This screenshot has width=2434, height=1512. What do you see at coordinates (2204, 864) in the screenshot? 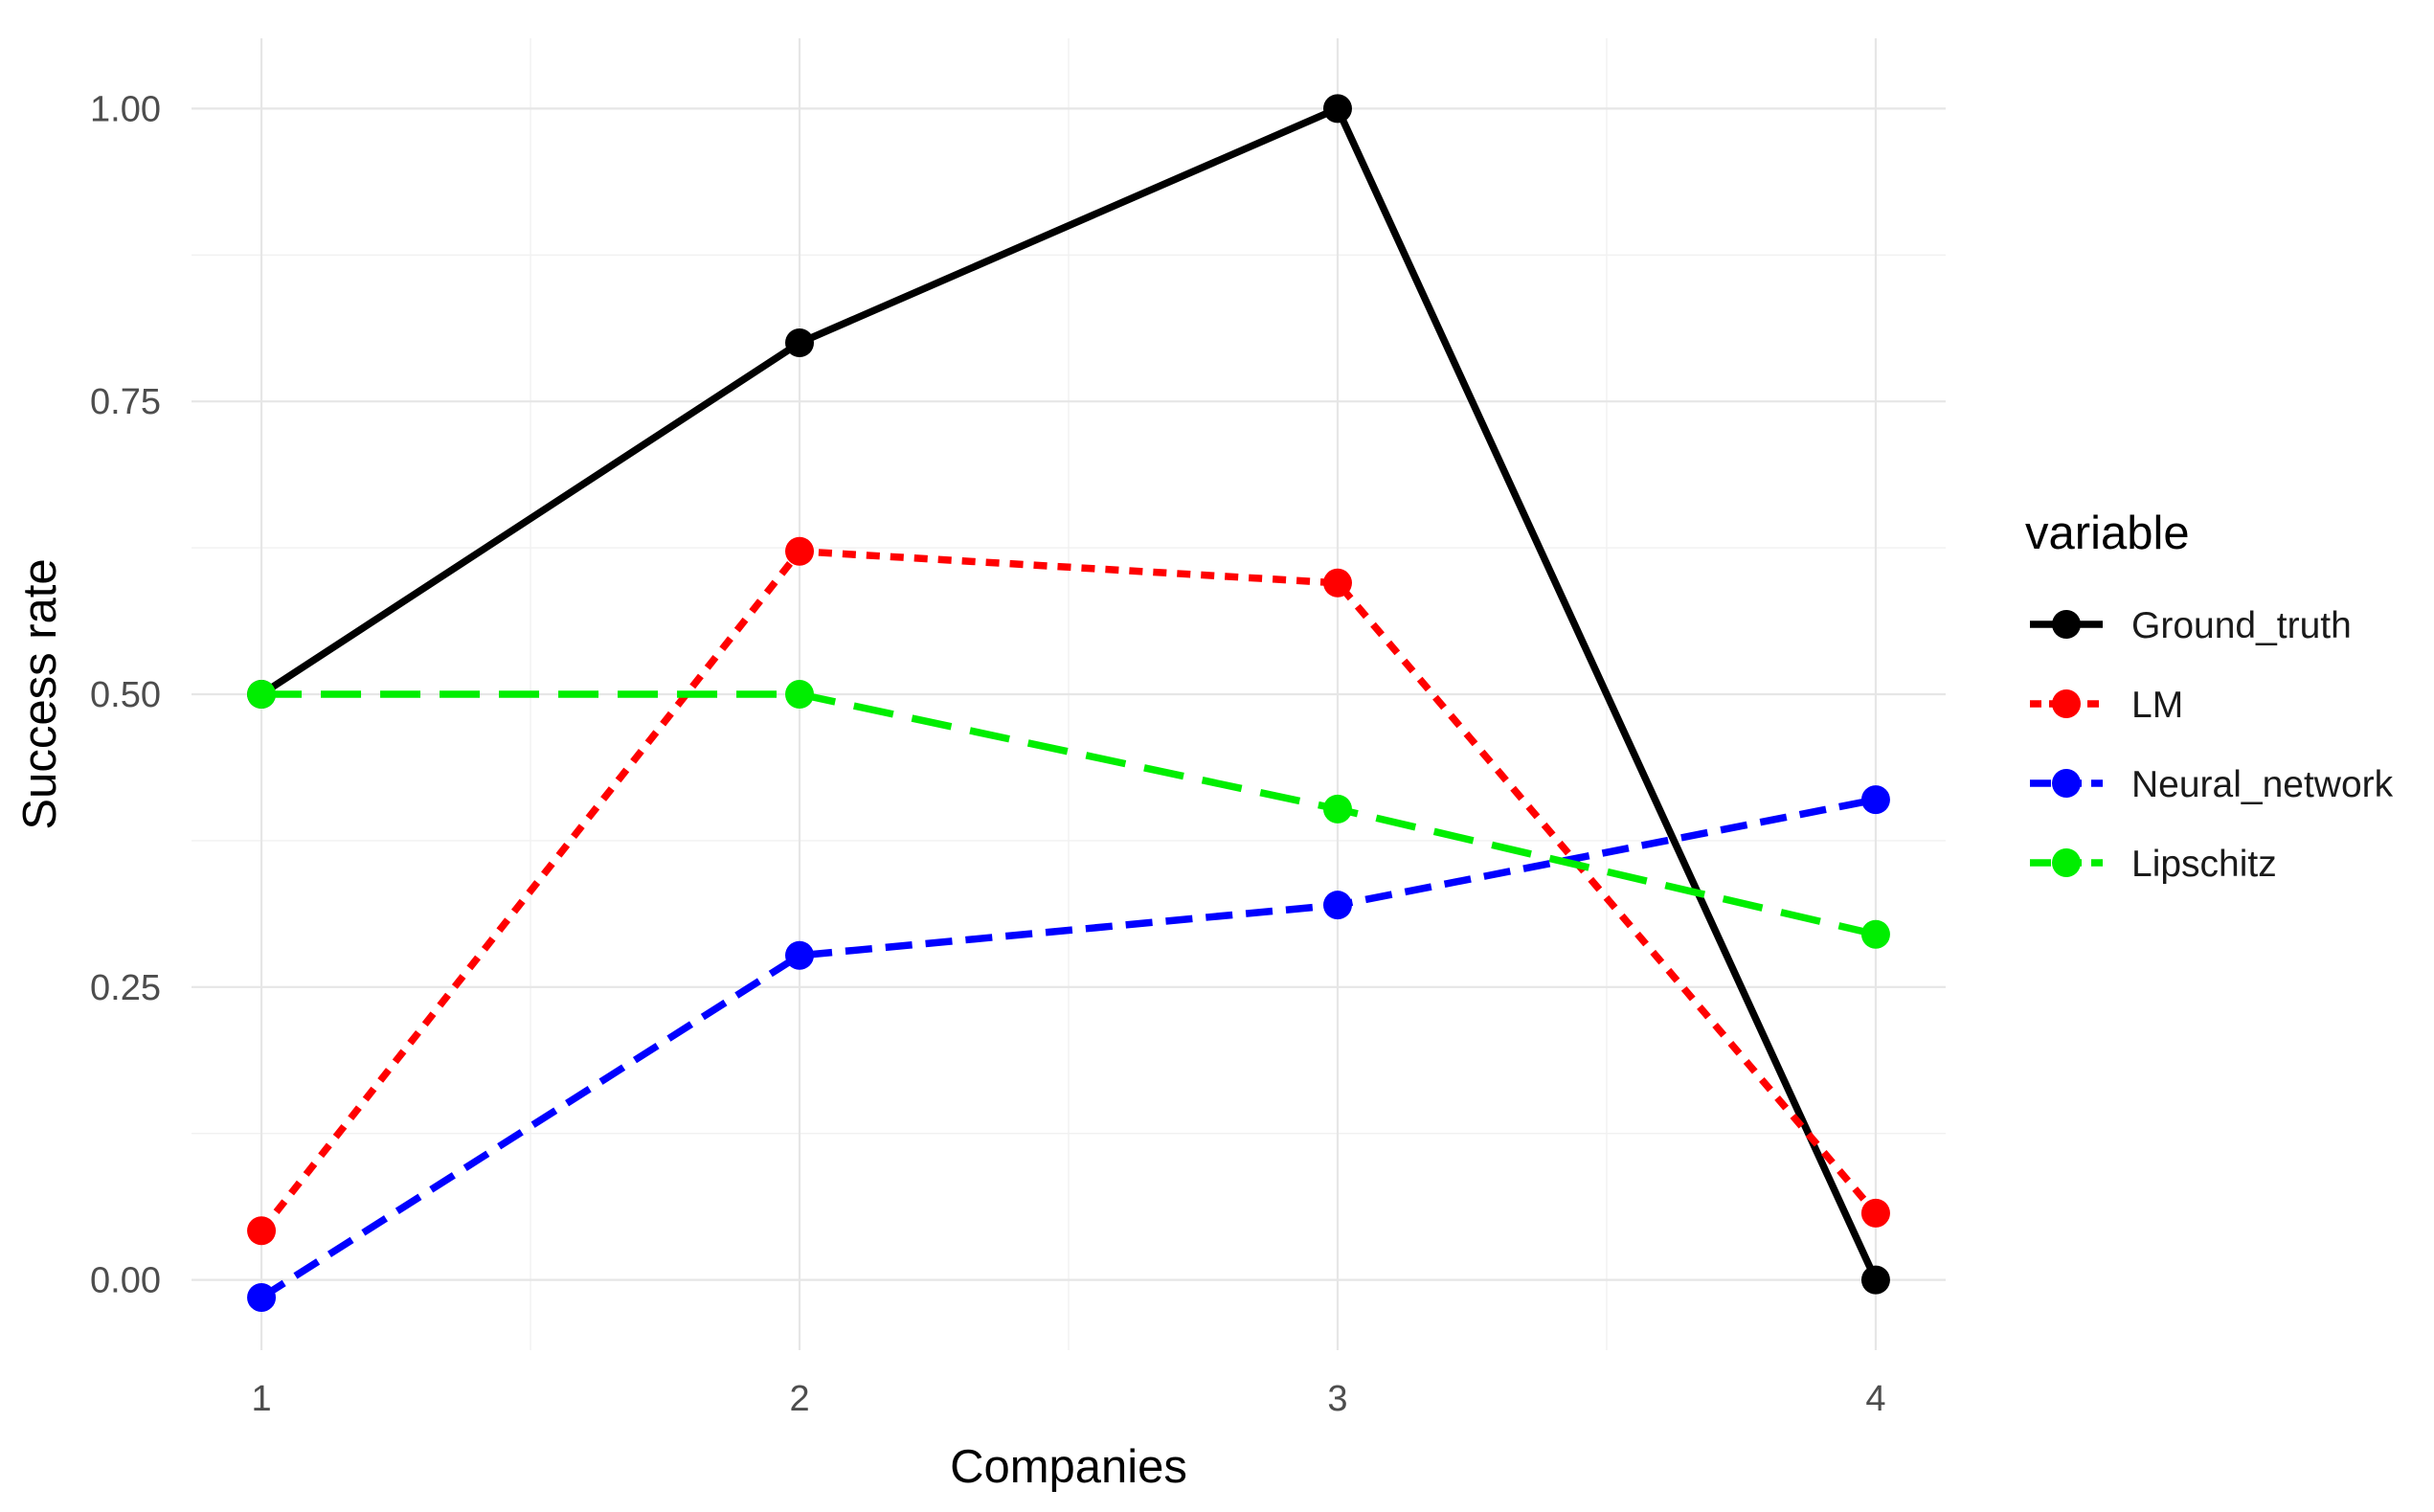
I see `legend-label: Lipschitz` at bounding box center [2204, 864].